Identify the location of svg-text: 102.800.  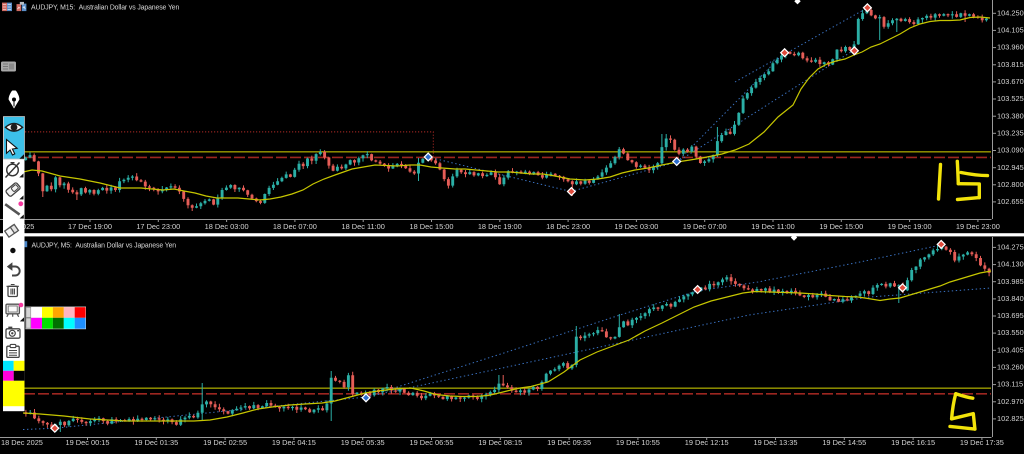
(1010, 184).